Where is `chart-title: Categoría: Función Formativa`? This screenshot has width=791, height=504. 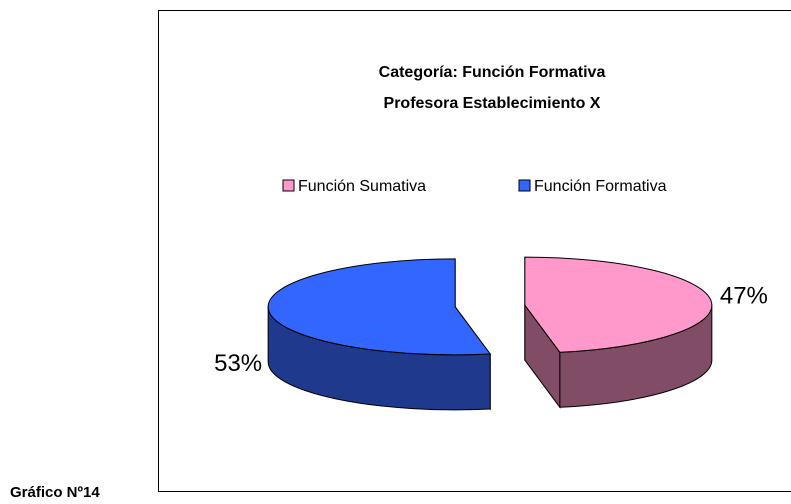
chart-title: Categoría: Función Formativa is located at coordinates (492, 72).